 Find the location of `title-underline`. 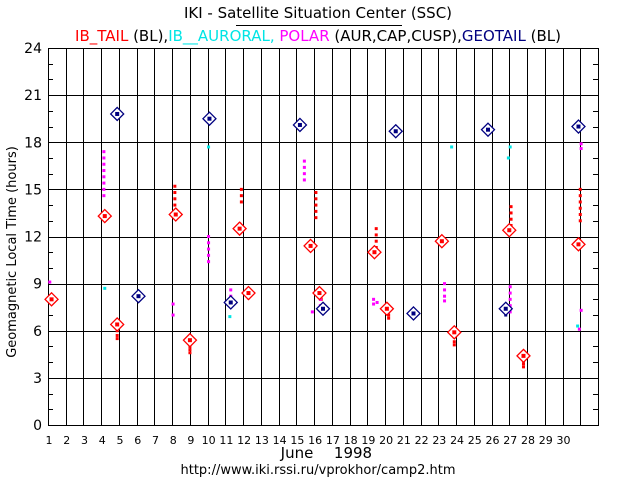

title-underline is located at coordinates (319, 25).